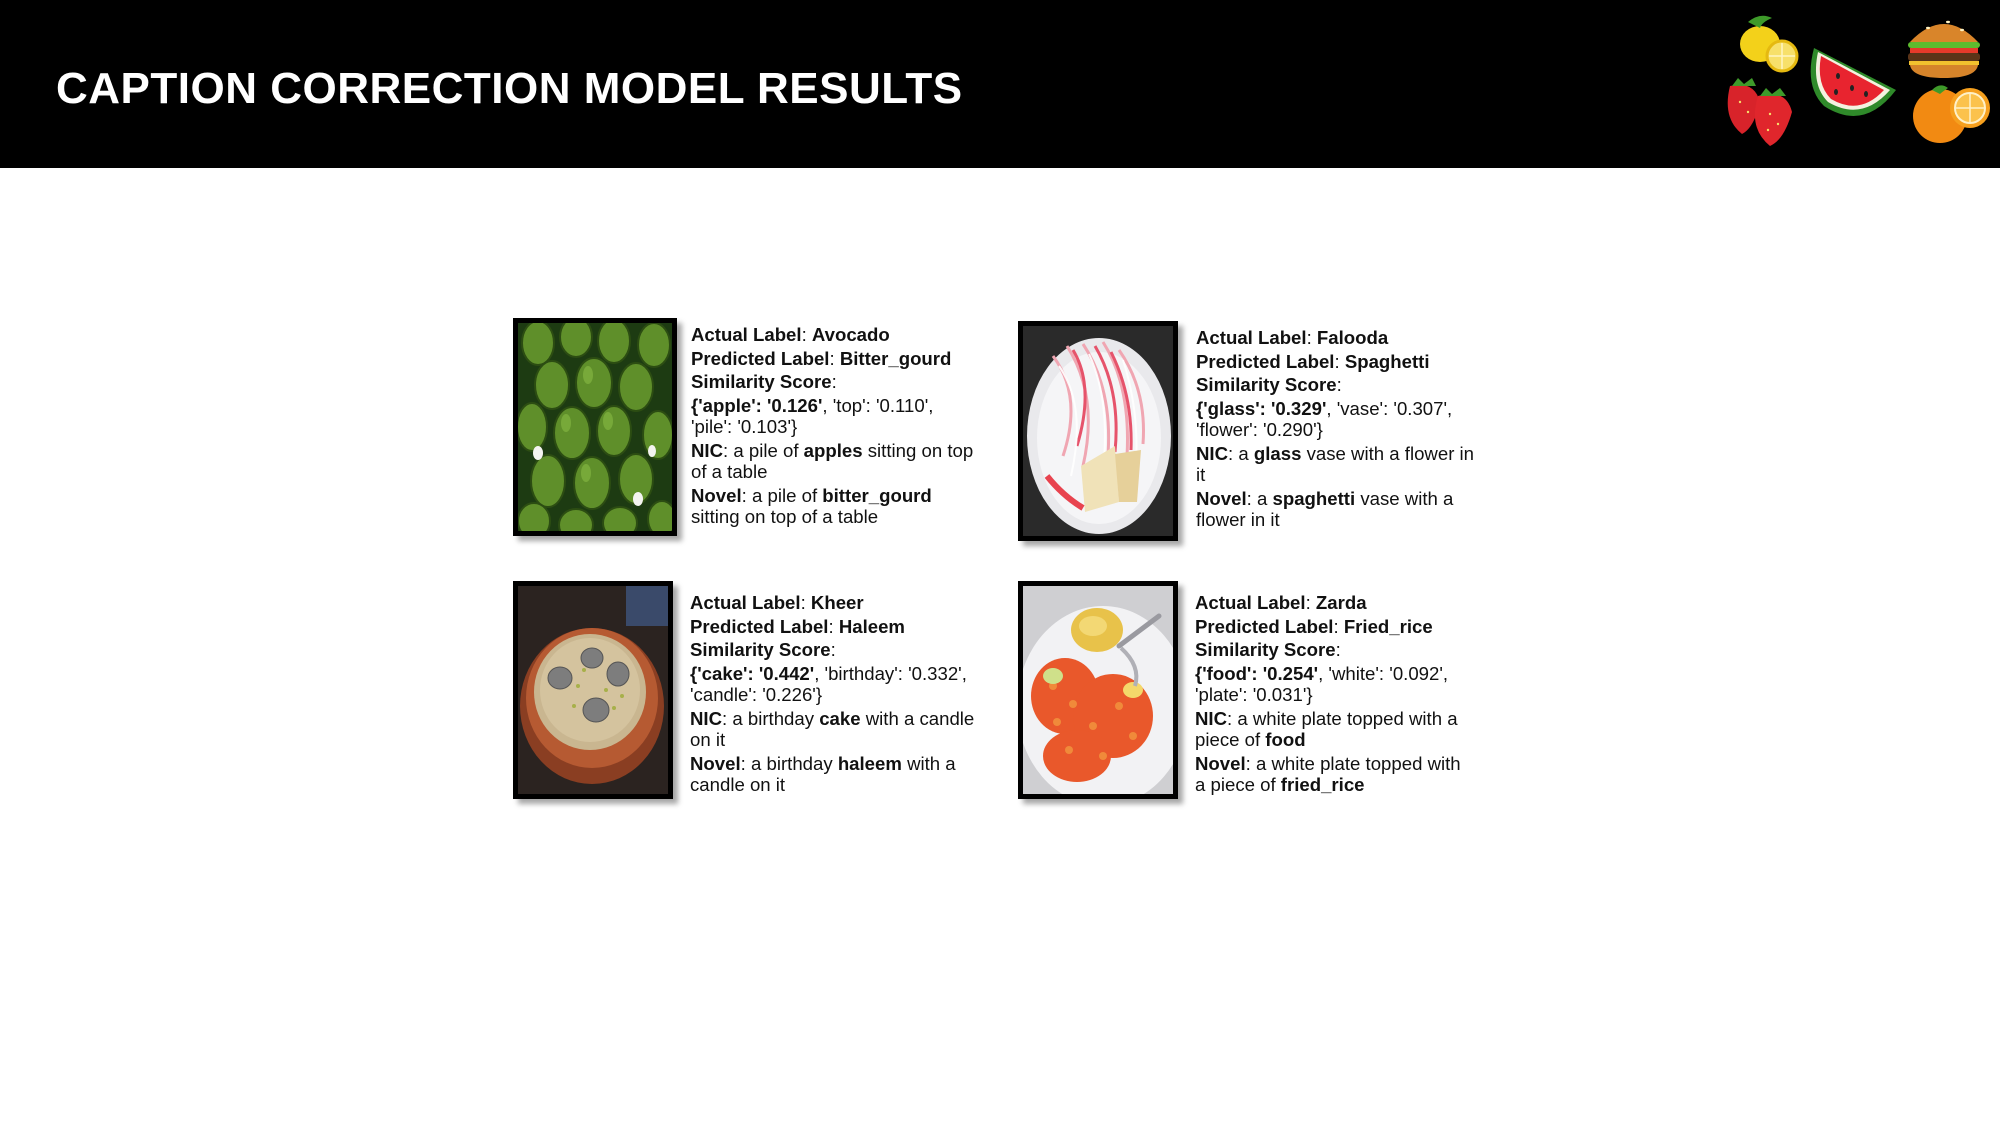 Image resolution: width=2000 pixels, height=1125 pixels. What do you see at coordinates (850, 334) in the screenshot?
I see `actual-label-value: Avocado` at bounding box center [850, 334].